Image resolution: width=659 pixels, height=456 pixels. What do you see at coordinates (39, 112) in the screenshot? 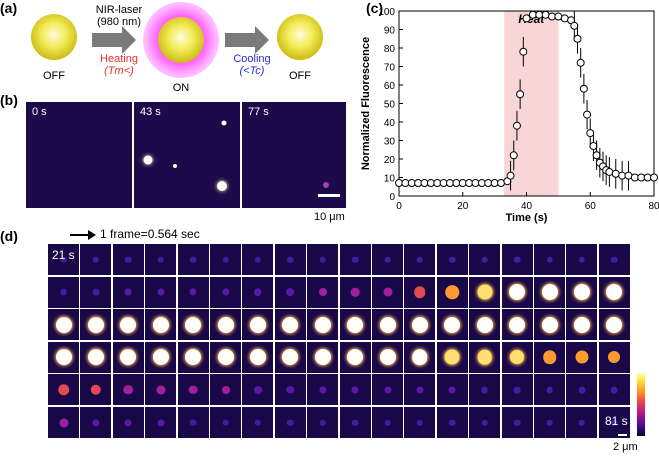
I see `frame-time-0s: 0 s` at bounding box center [39, 112].